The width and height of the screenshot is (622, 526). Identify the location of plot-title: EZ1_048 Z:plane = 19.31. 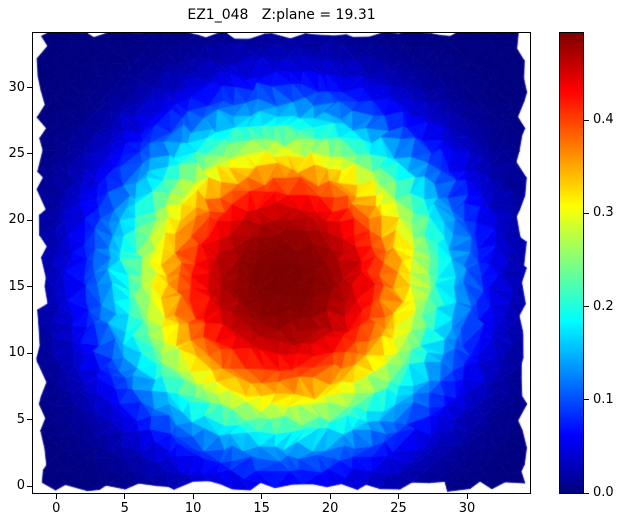
(281, 15).